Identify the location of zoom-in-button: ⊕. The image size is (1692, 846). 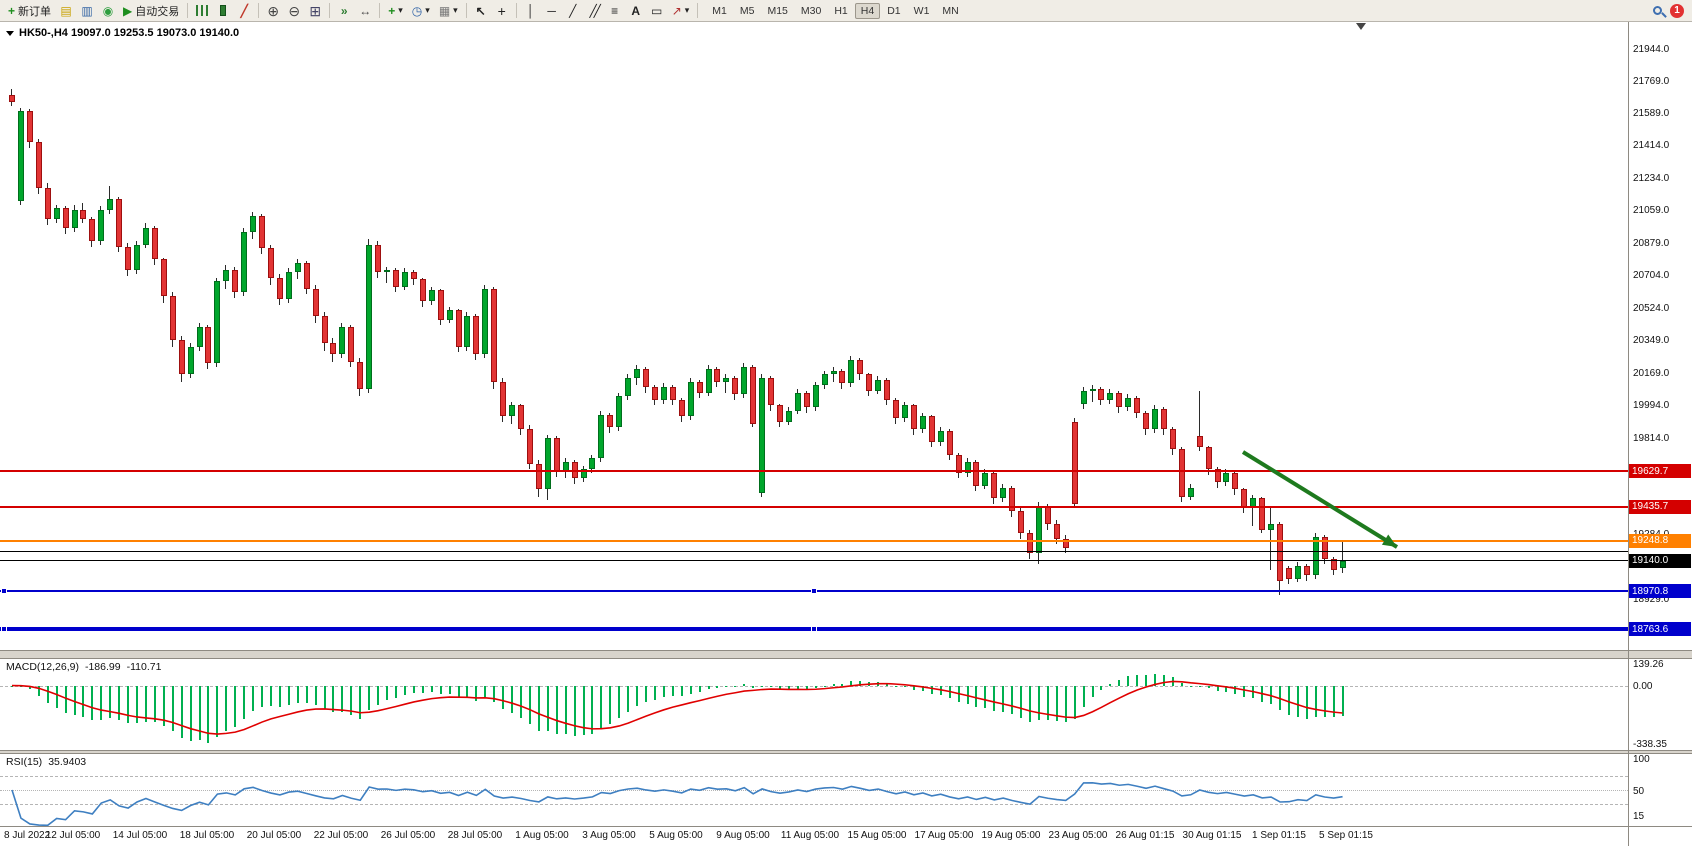
(273, 11).